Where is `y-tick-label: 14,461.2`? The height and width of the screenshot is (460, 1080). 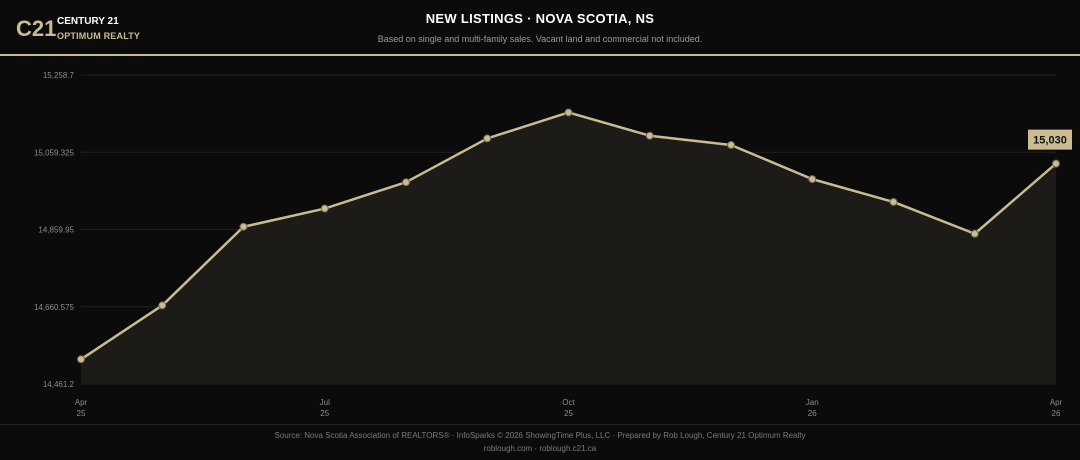 y-tick-label: 14,461.2 is located at coordinates (59, 384).